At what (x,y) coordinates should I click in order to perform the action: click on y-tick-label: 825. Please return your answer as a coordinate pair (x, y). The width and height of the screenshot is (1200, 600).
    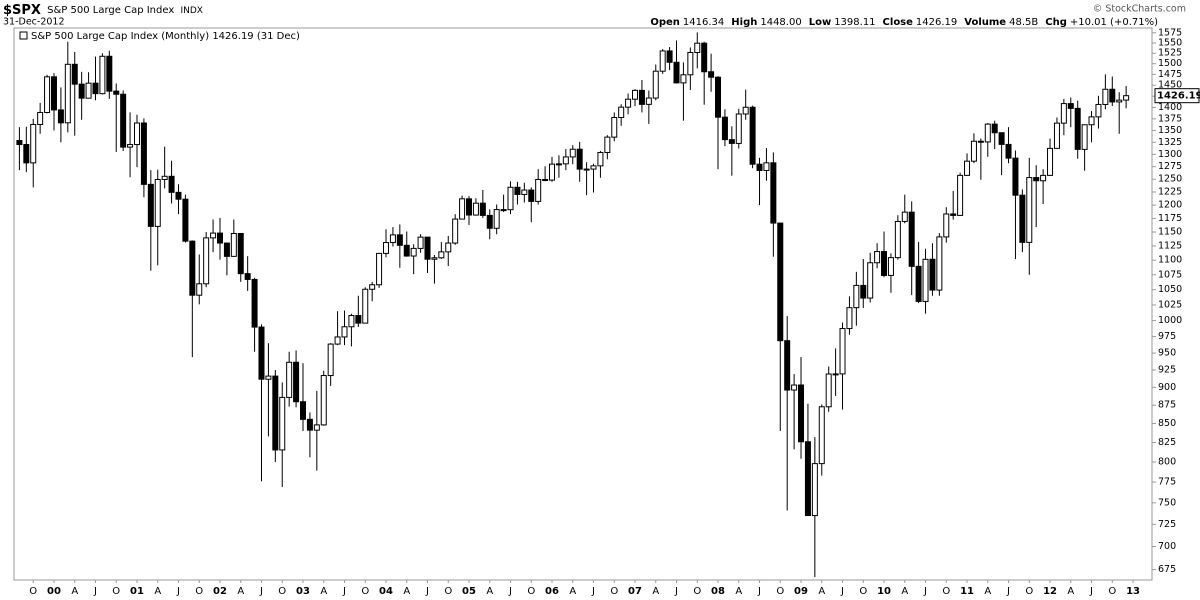
    Looking at the image, I should click on (1167, 442).